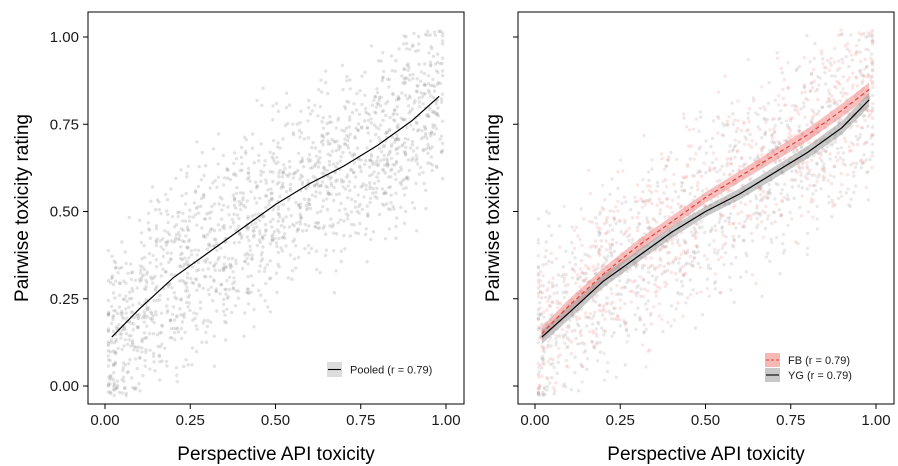 The height and width of the screenshot is (466, 898). I want to click on y-tick-label: 0.00, so click(64, 386).